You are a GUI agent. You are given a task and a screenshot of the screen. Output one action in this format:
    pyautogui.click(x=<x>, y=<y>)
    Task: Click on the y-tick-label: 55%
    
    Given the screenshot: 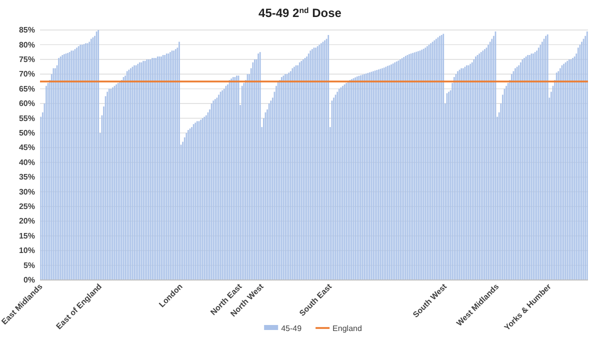 What is the action you would take?
    pyautogui.click(x=26, y=118)
    